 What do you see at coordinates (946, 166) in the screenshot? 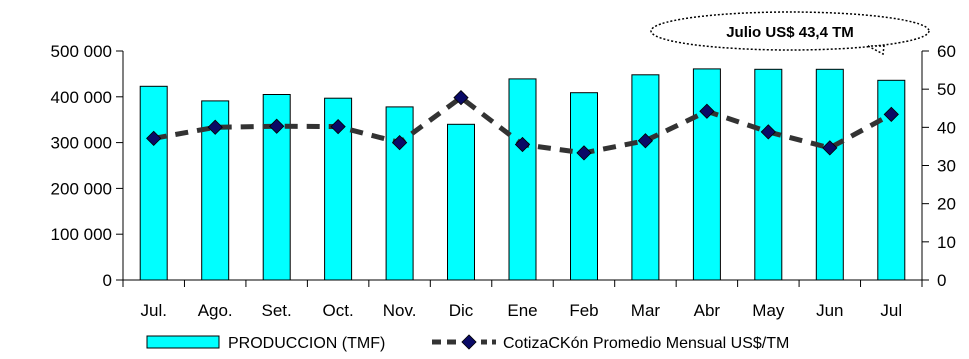
I see `y-right-tick-label: 30` at bounding box center [946, 166].